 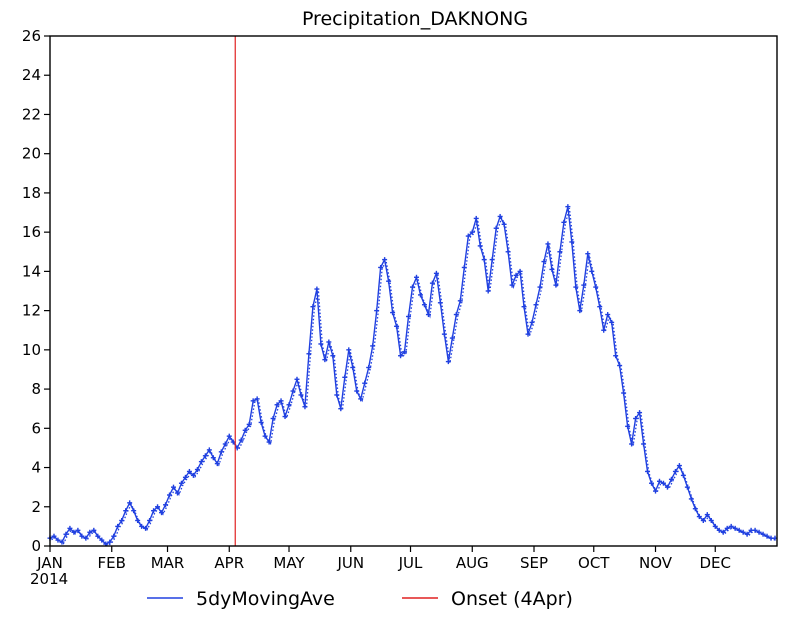 I want to click on x-tick-label: MAR, so click(x=168, y=563).